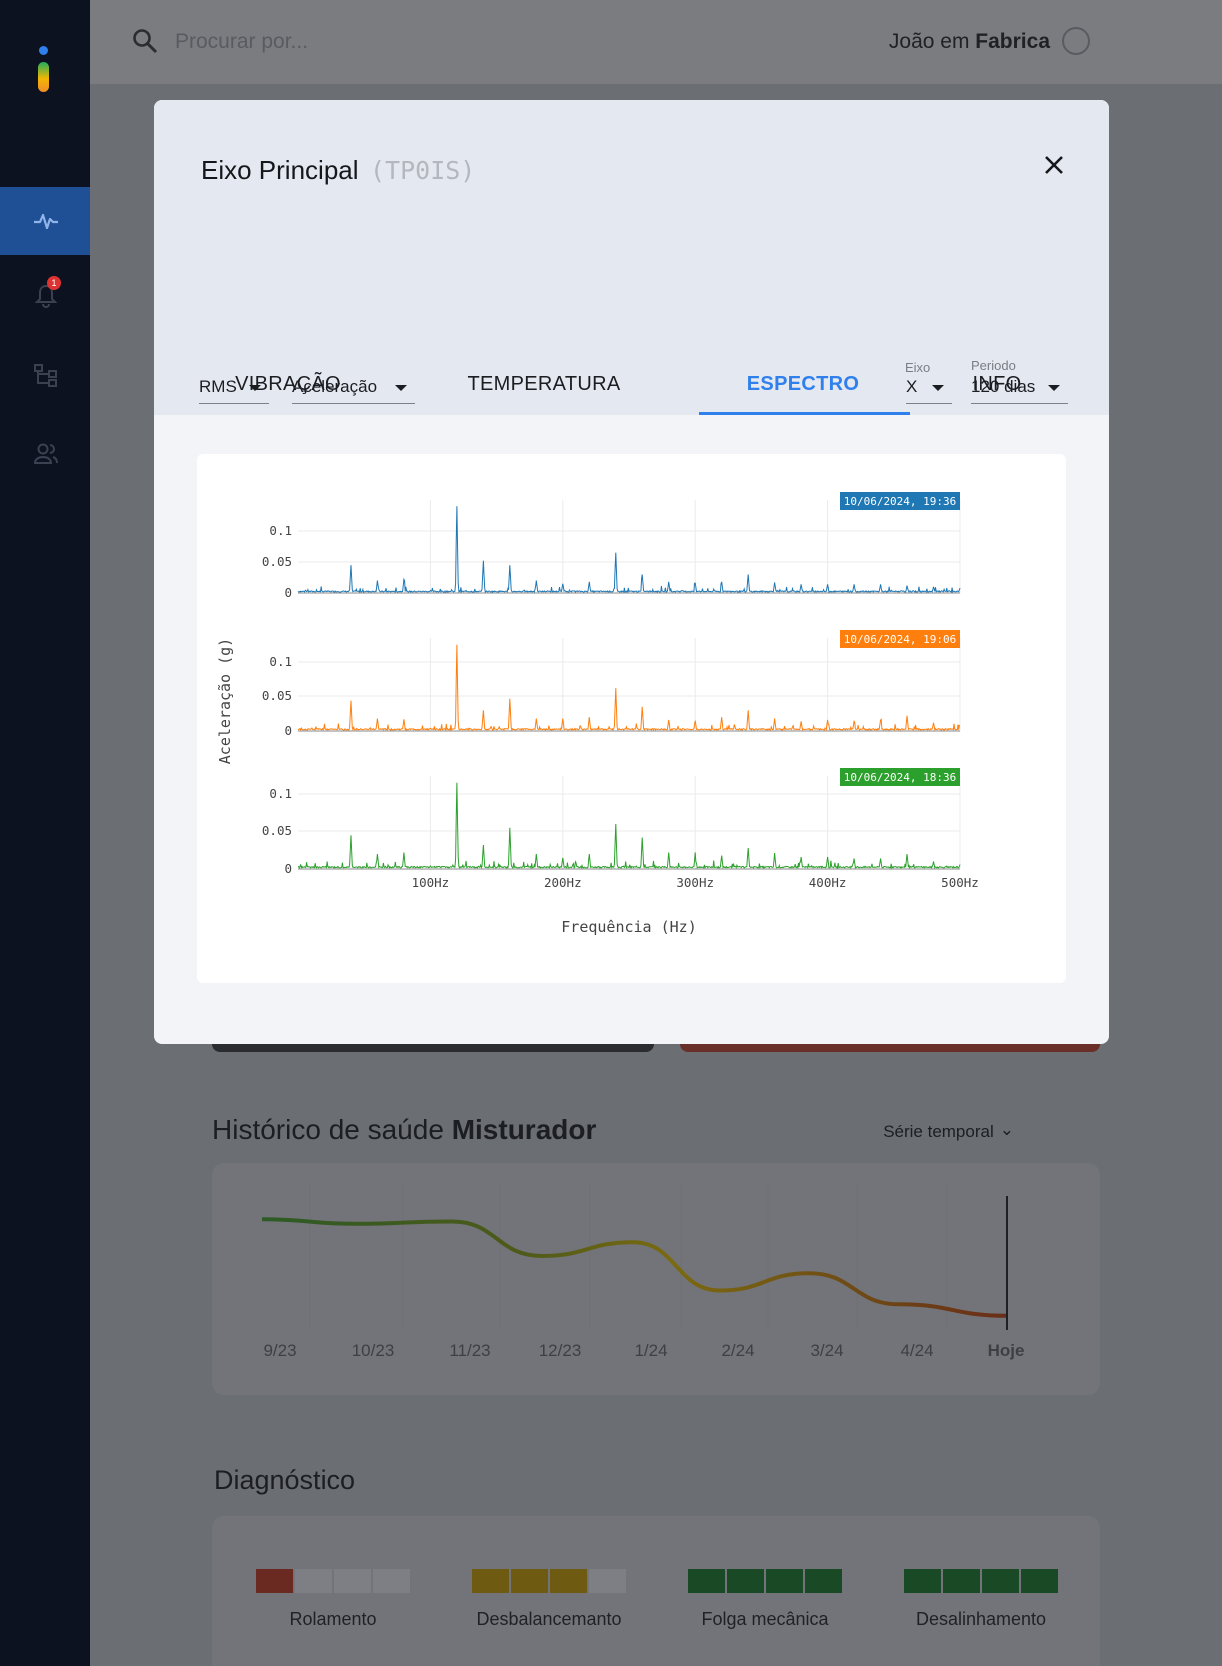 The image size is (1222, 1666). What do you see at coordinates (993, 365) in the screenshot?
I see `period-select-label: Periodo` at bounding box center [993, 365].